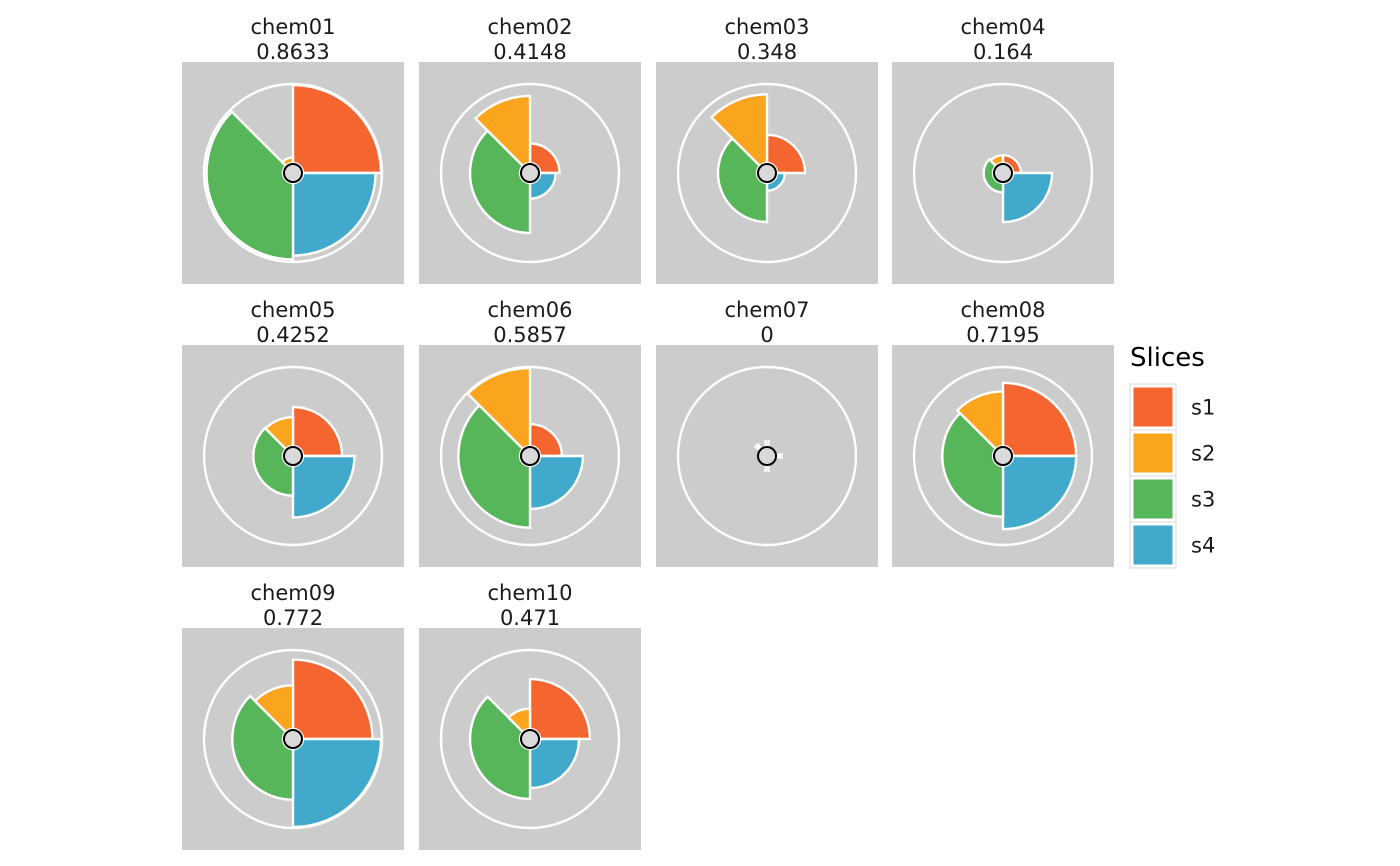  Describe the element at coordinates (293, 618) in the screenshot. I see `panel-score: 0.772` at that location.